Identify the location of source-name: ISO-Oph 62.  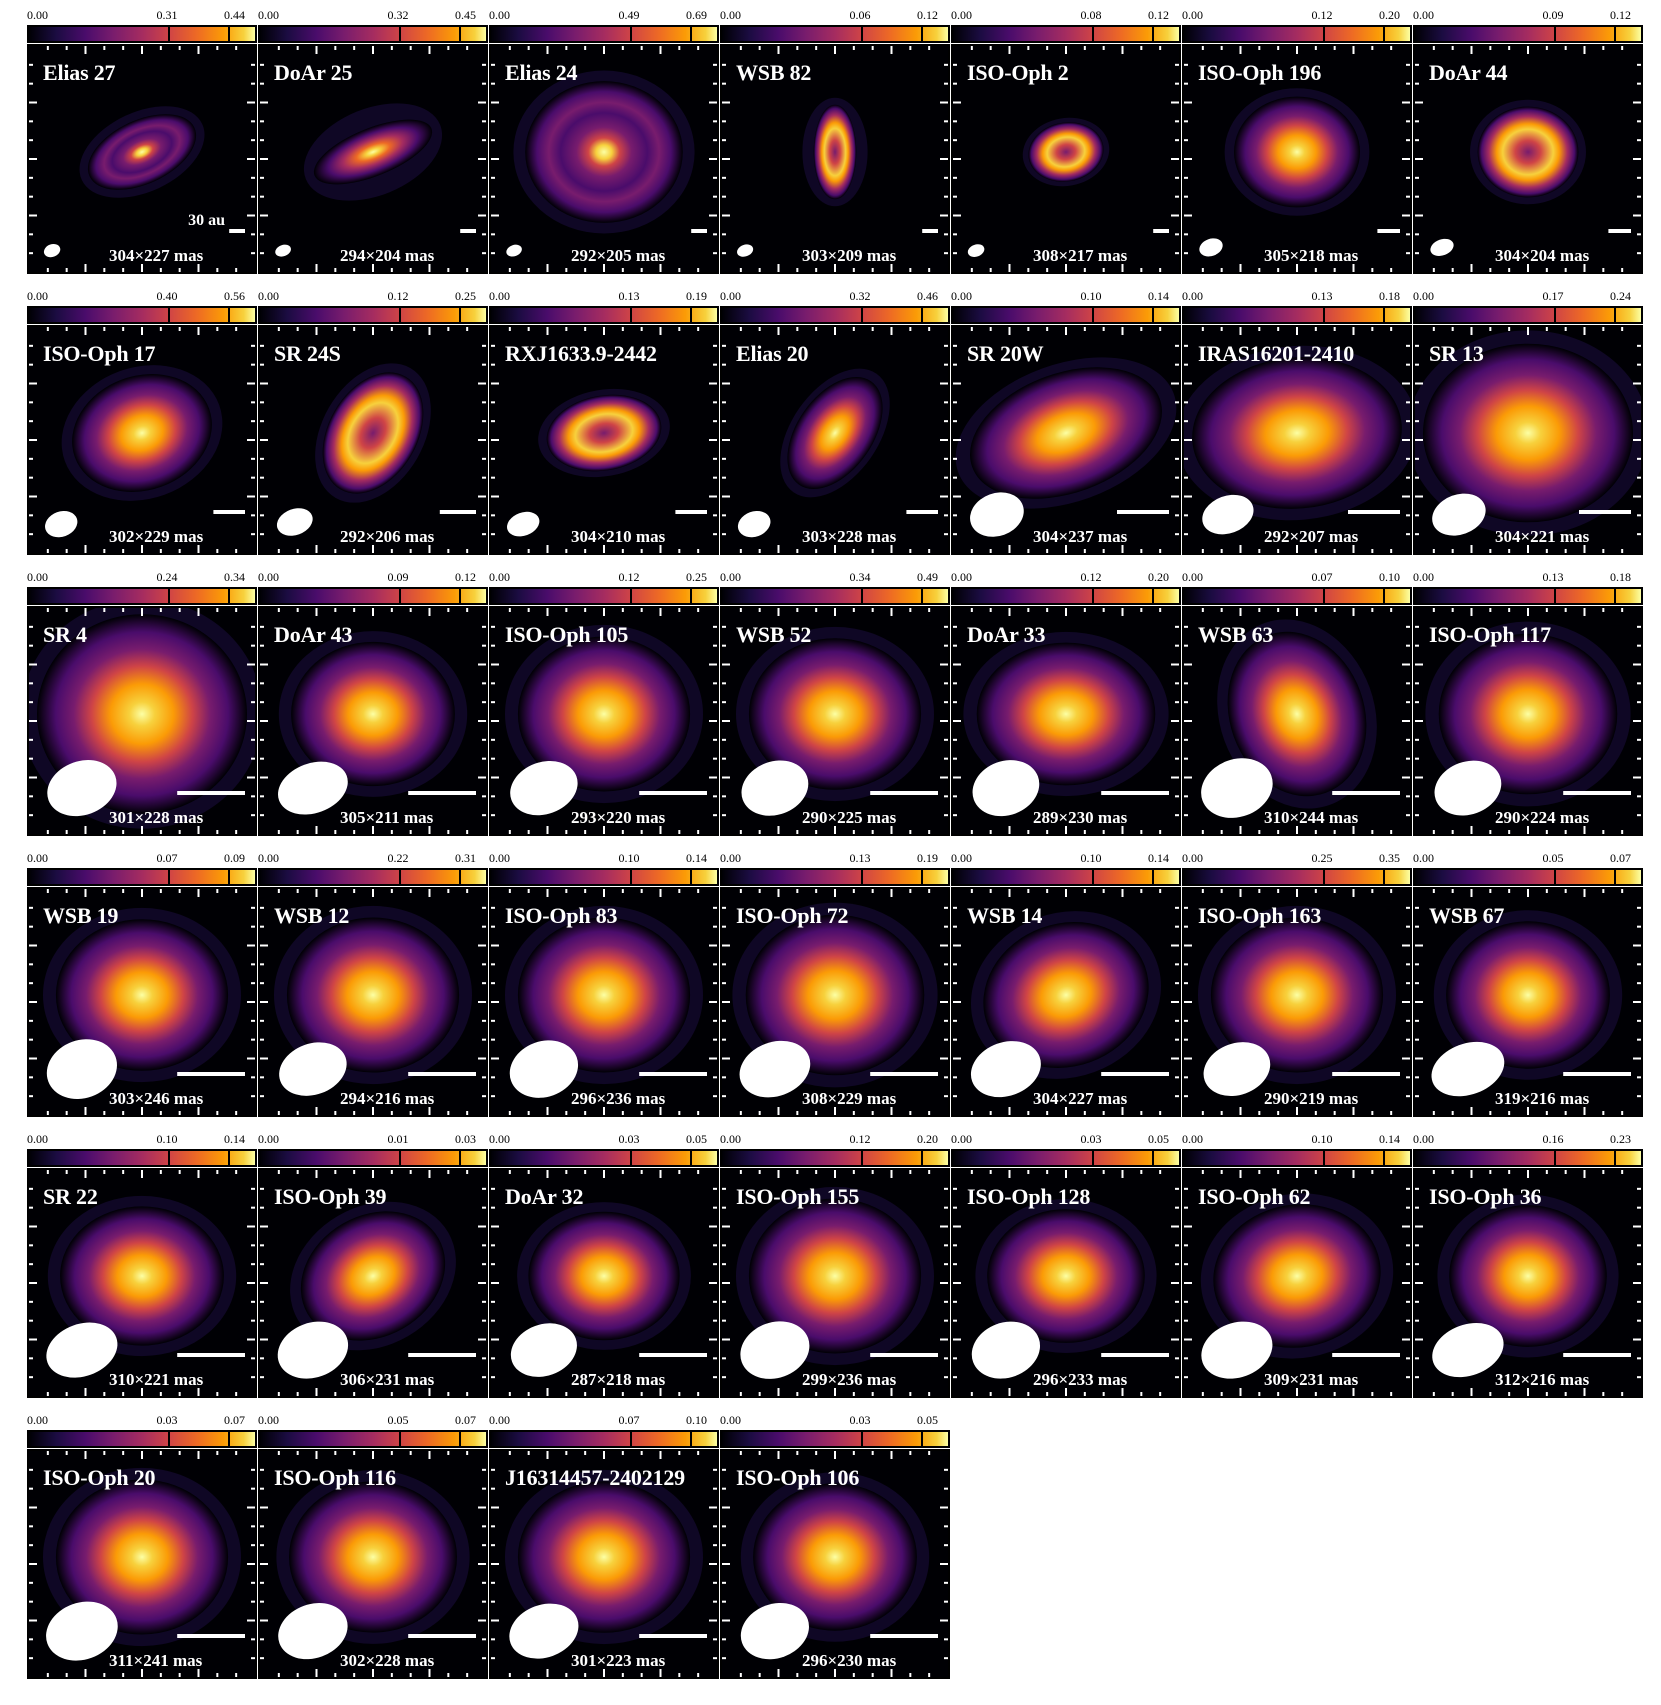
(1254, 1196).